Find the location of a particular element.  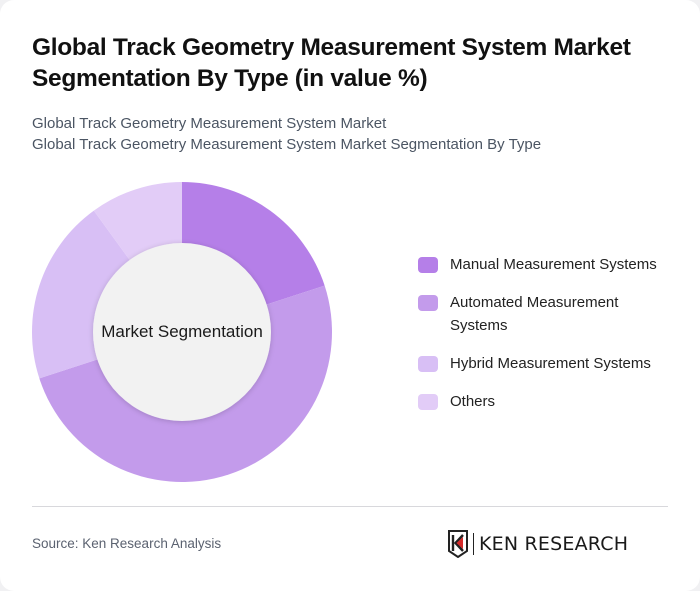

legend-item-others: Others is located at coordinates (548, 401).